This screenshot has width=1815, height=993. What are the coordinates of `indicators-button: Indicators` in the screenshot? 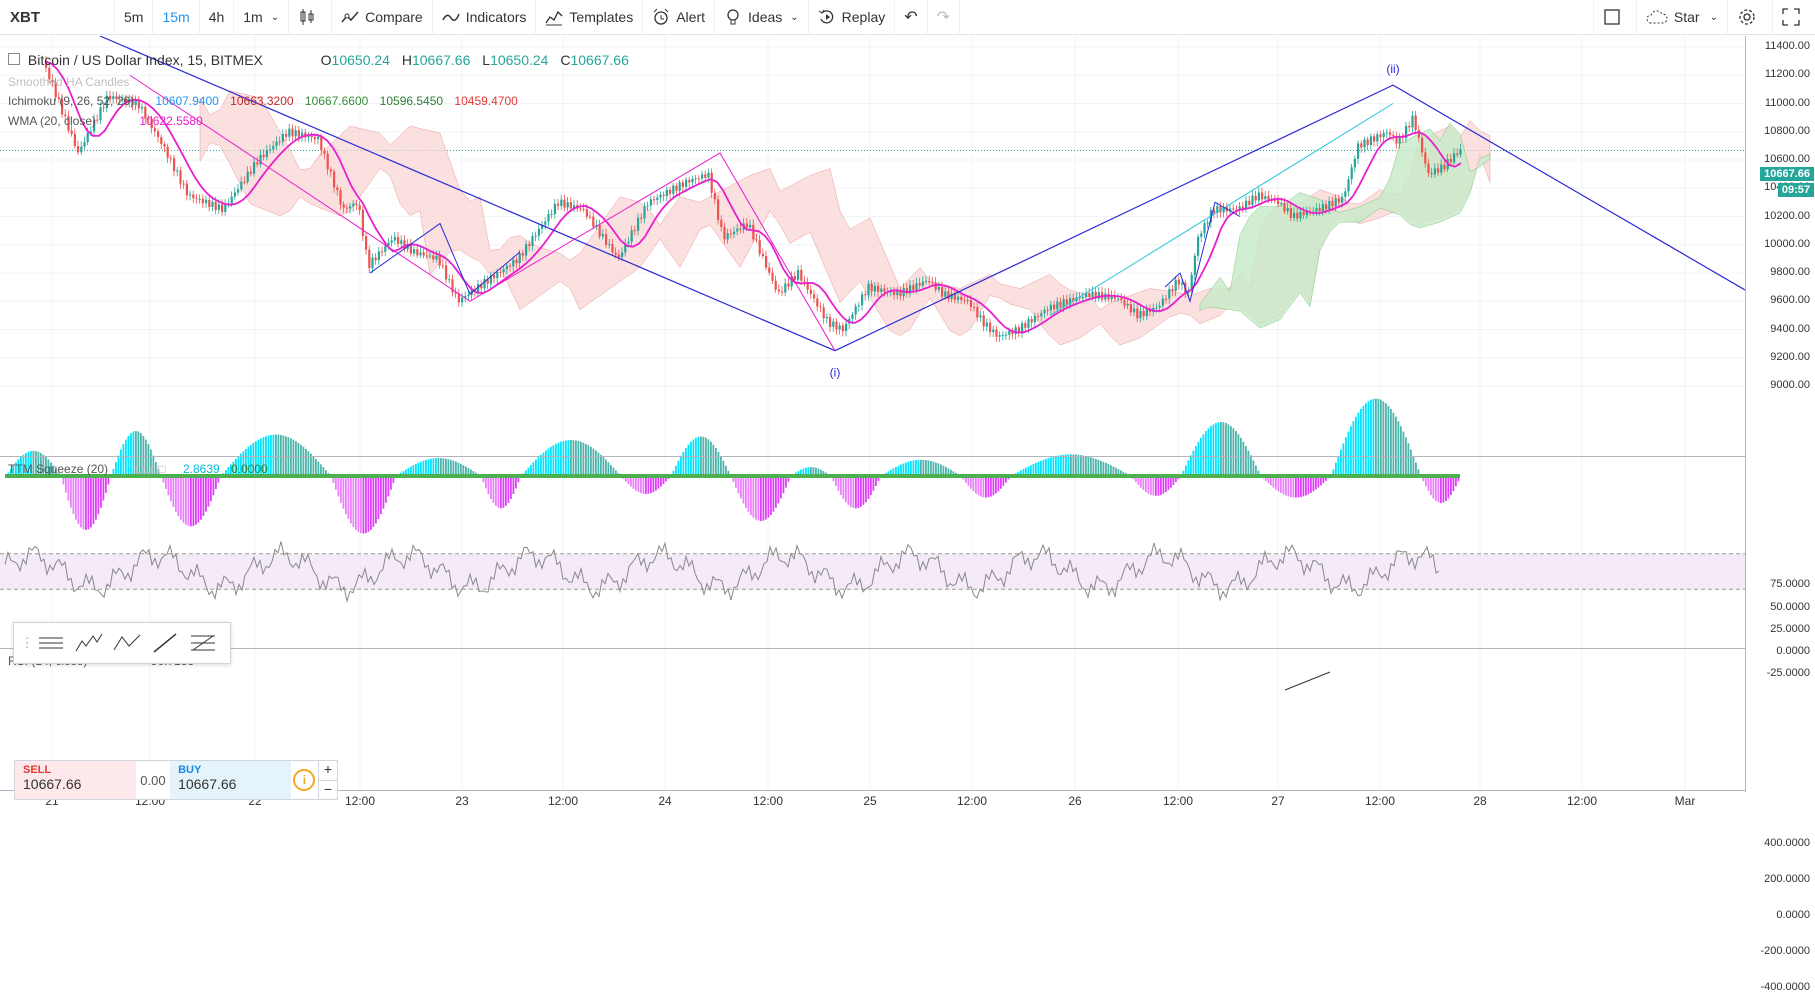 It's located at (485, 17).